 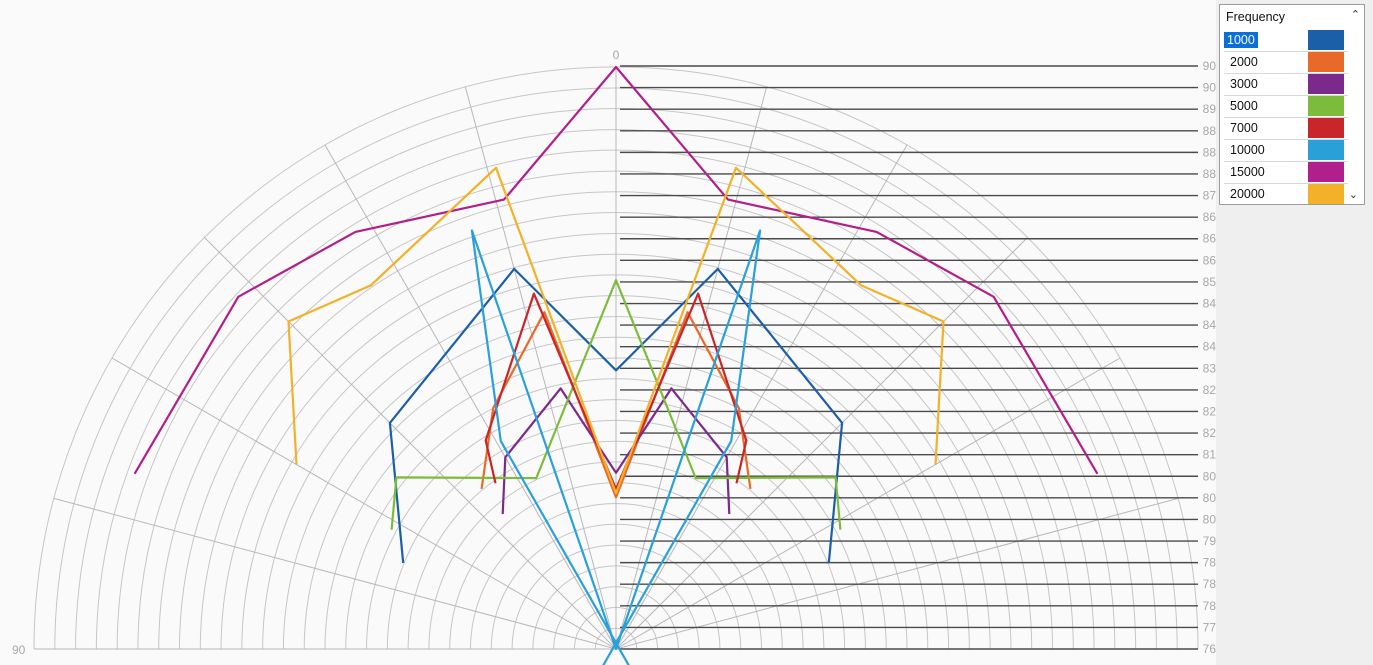 What do you see at coordinates (1353, 195) in the screenshot?
I see `chevron-down-icon: ⌄` at bounding box center [1353, 195].